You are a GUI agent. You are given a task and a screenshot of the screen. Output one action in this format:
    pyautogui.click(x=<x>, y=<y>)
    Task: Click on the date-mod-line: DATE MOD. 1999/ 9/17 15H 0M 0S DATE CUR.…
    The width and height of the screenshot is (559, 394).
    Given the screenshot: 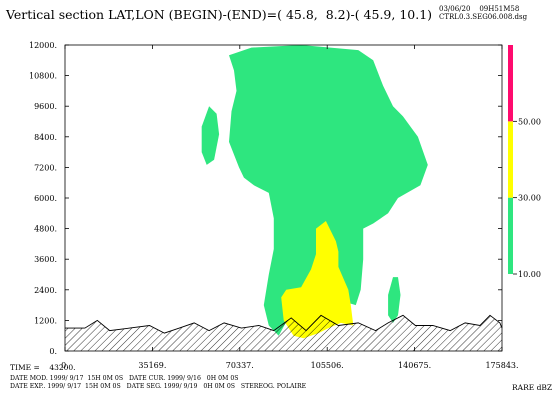 What is the action you would take?
    pyautogui.click(x=124, y=378)
    